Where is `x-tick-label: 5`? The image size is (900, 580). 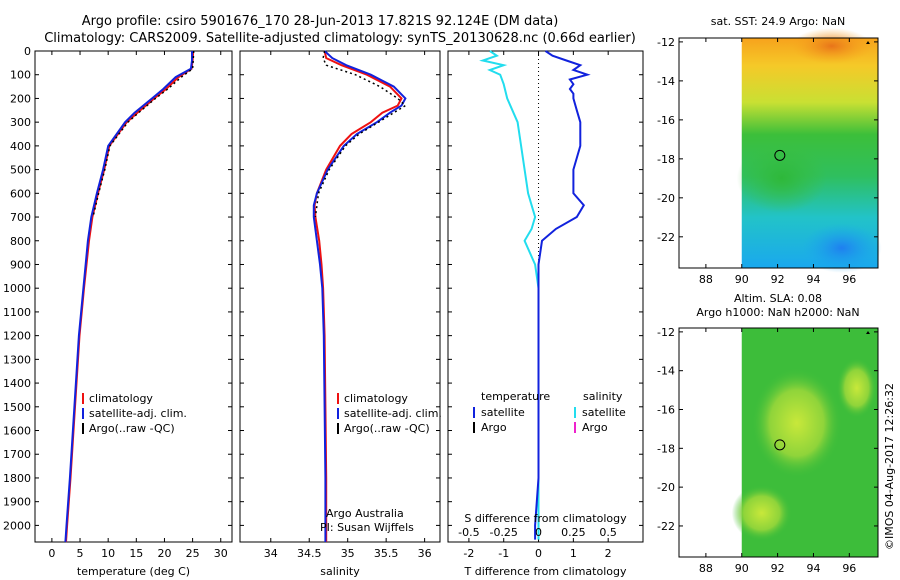 x-tick-label: 5 is located at coordinates (80, 553).